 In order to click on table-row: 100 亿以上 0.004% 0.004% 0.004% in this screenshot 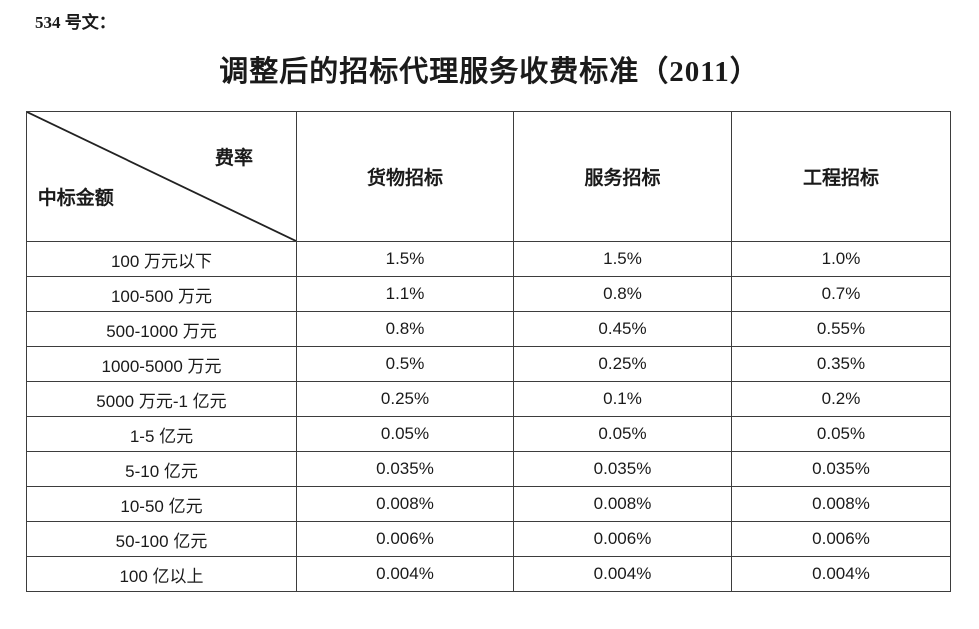, I will do `click(488, 574)`.